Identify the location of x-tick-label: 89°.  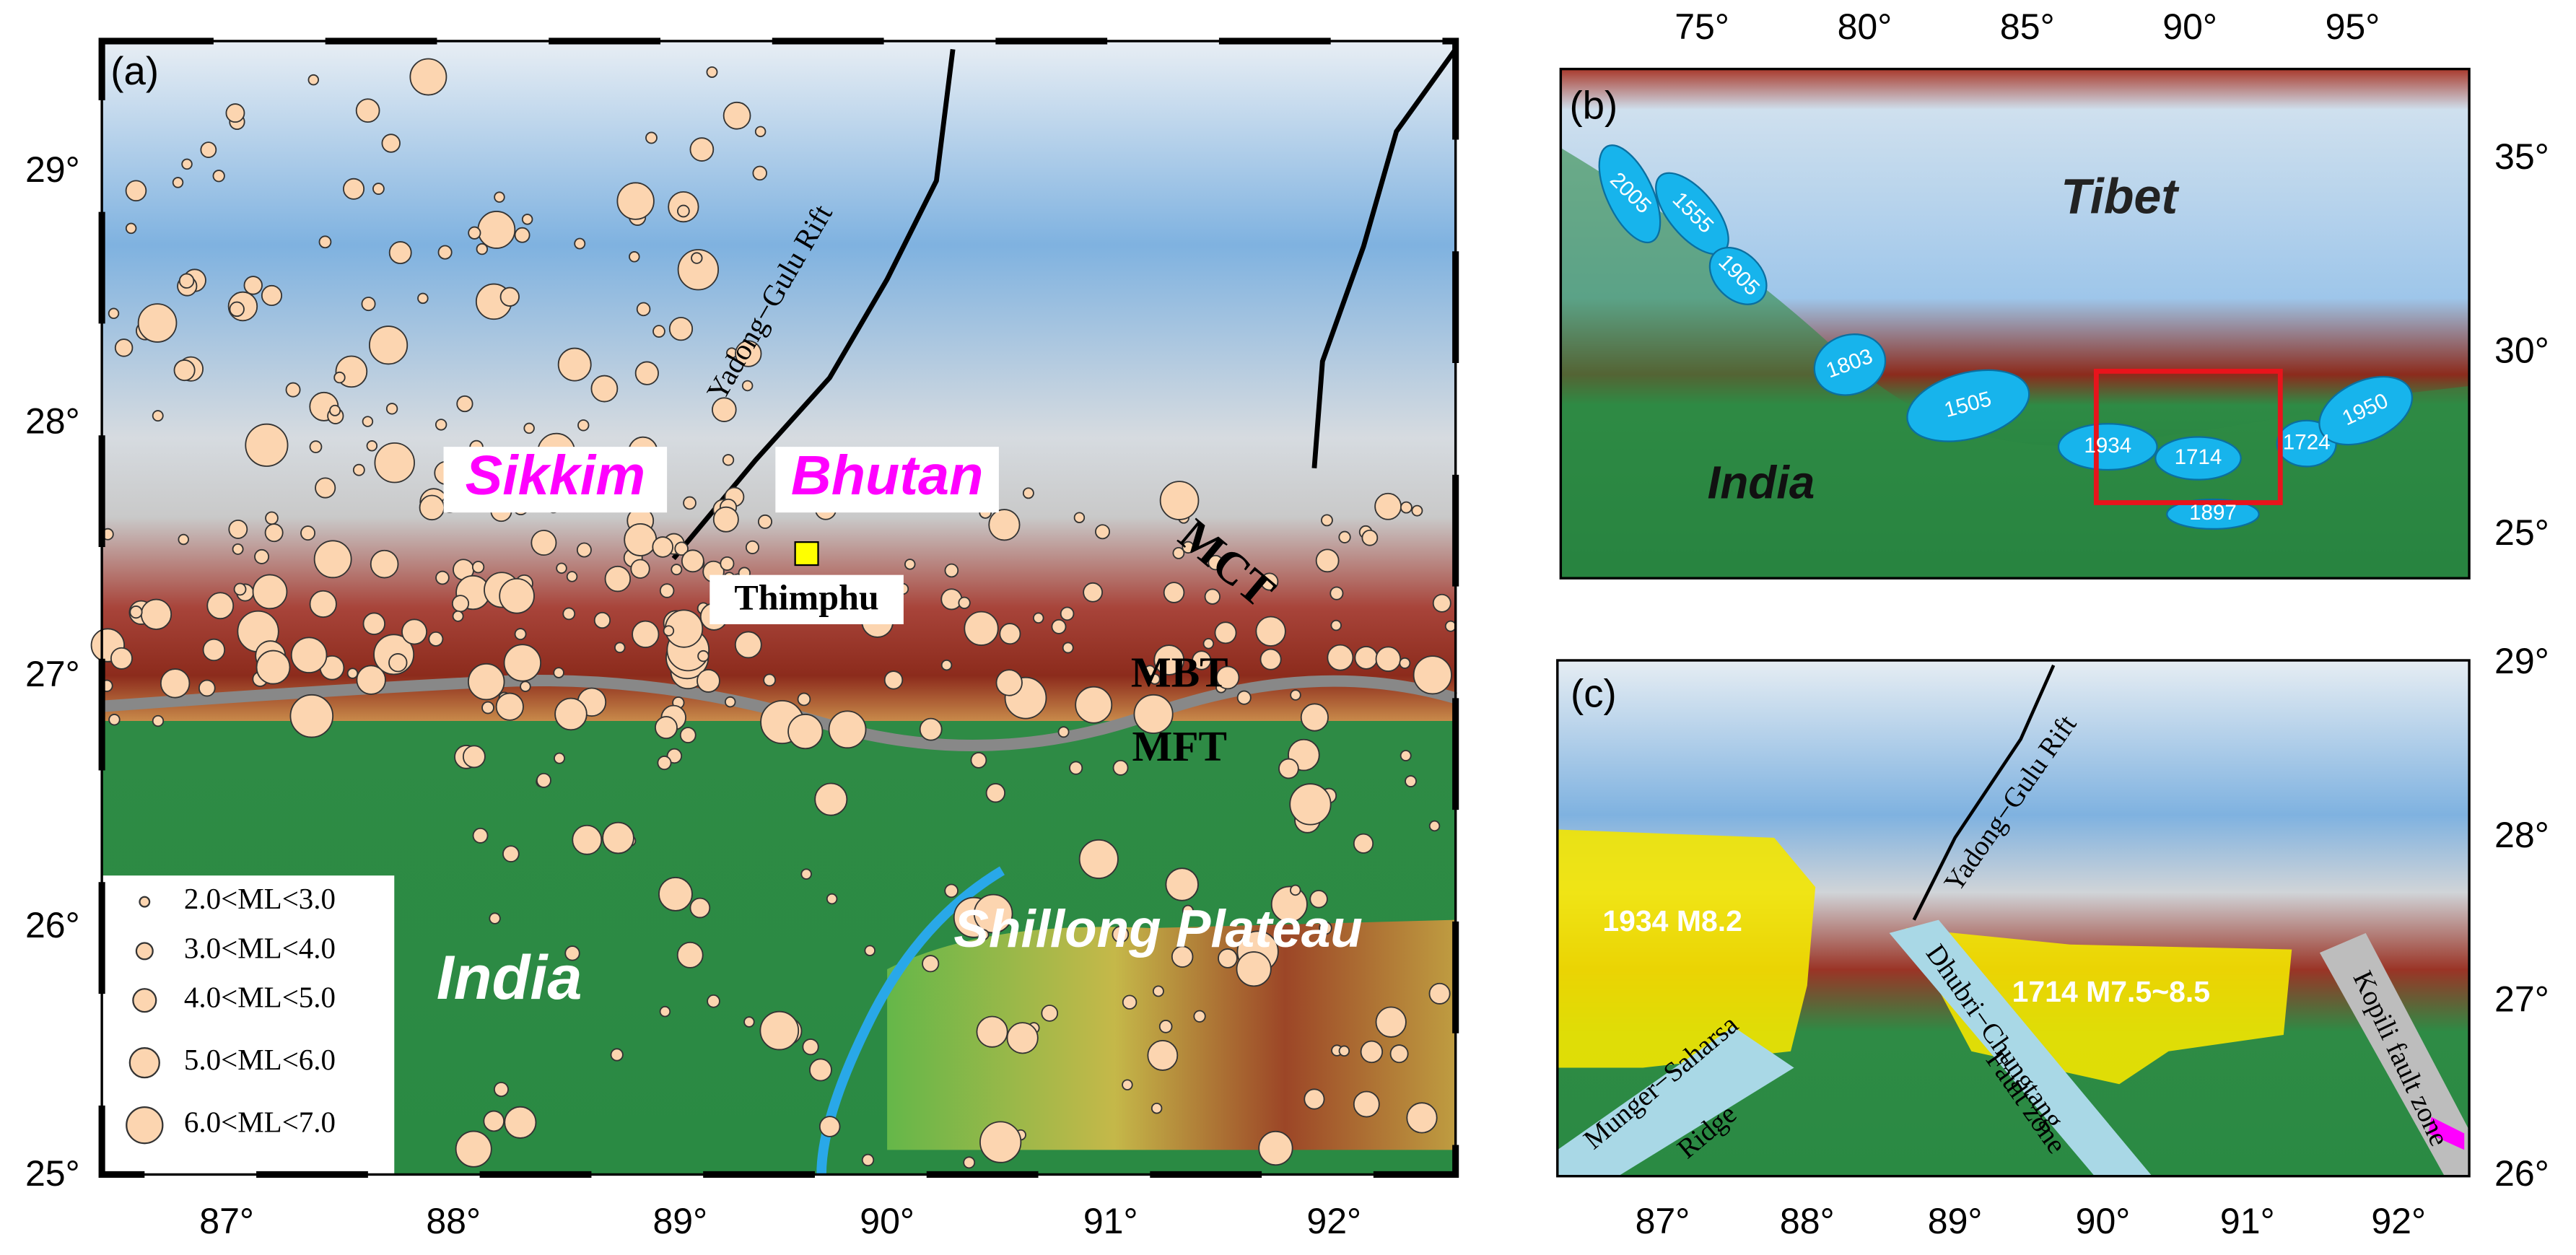
(679, 1221).